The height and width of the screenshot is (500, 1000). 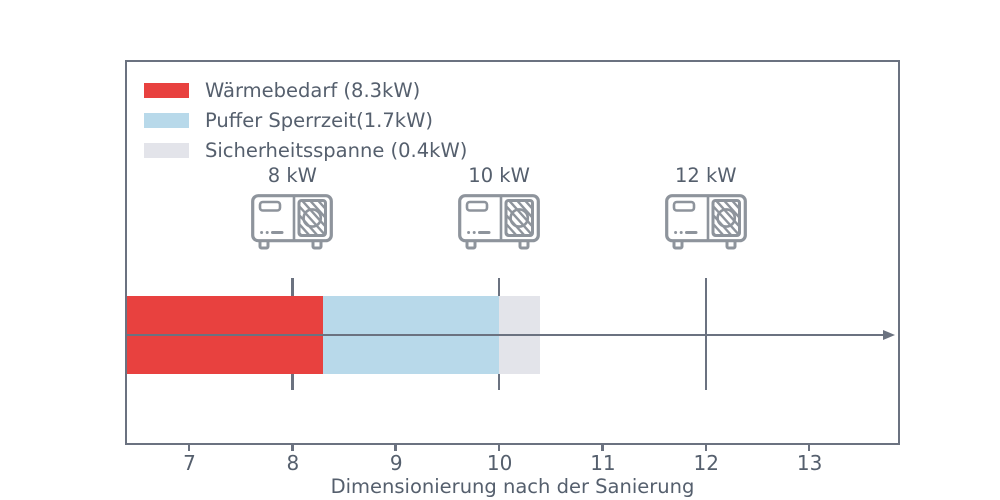 I want to click on legend-swatch-sicherheitsspanne, so click(x=166, y=150).